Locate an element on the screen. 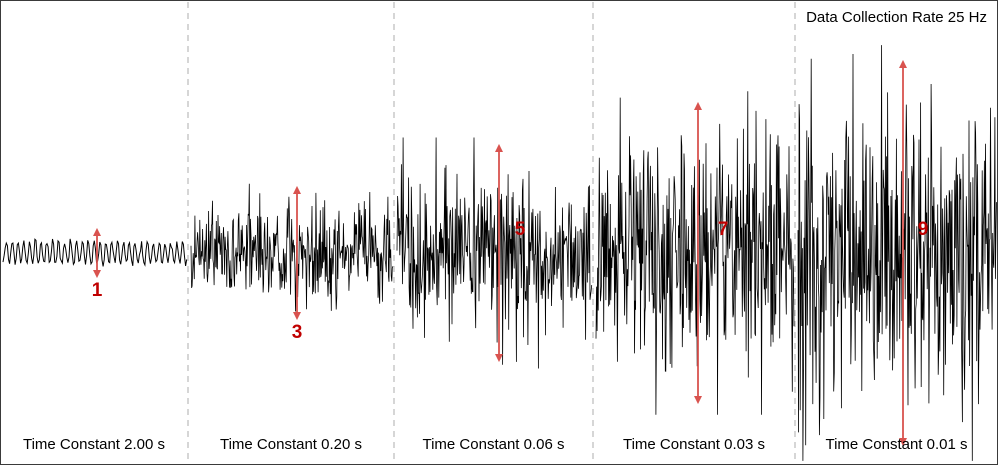  time-constant-label: Time Constant 0.01 s is located at coordinates (896, 444).